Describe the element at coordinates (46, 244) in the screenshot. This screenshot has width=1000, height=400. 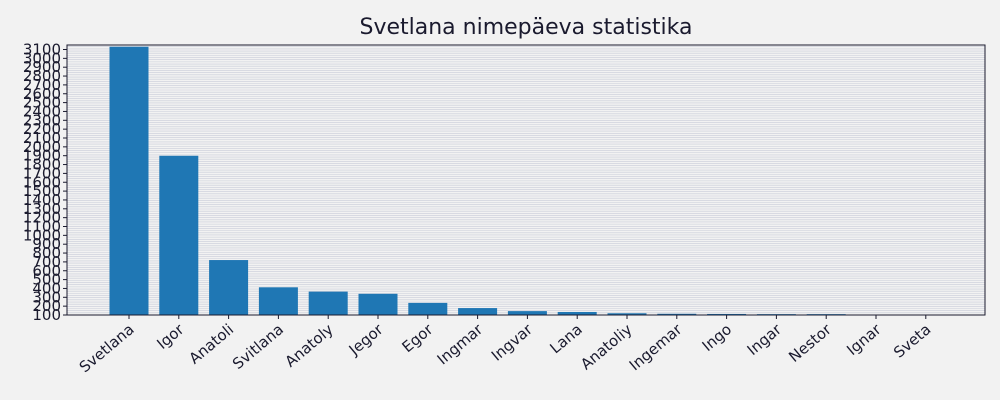
I see `y-tick-label: 900` at that location.